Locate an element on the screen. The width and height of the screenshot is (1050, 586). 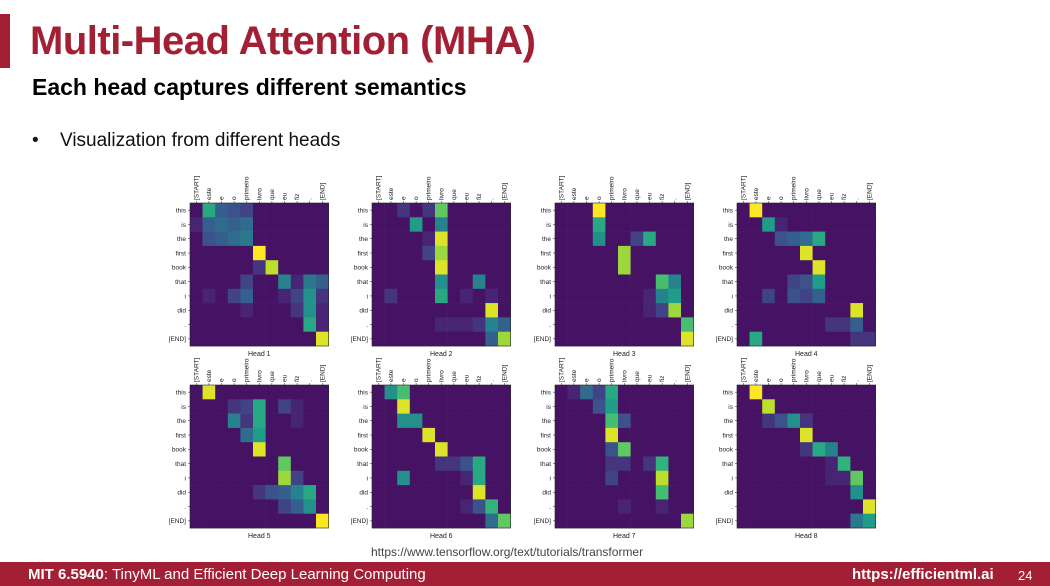
y-tick-label: that is located at coordinates (727, 282).